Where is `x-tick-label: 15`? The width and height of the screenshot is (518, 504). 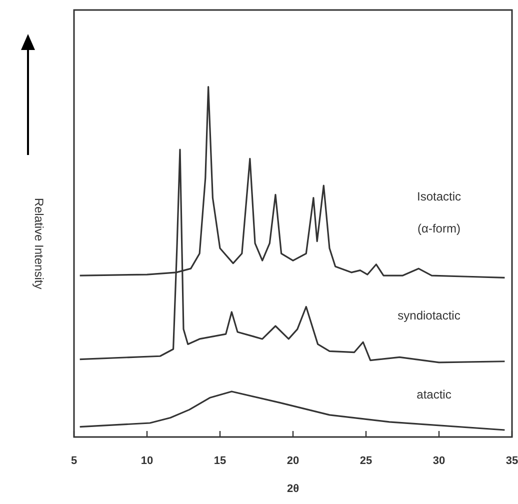
x-tick-label: 15 is located at coordinates (220, 461).